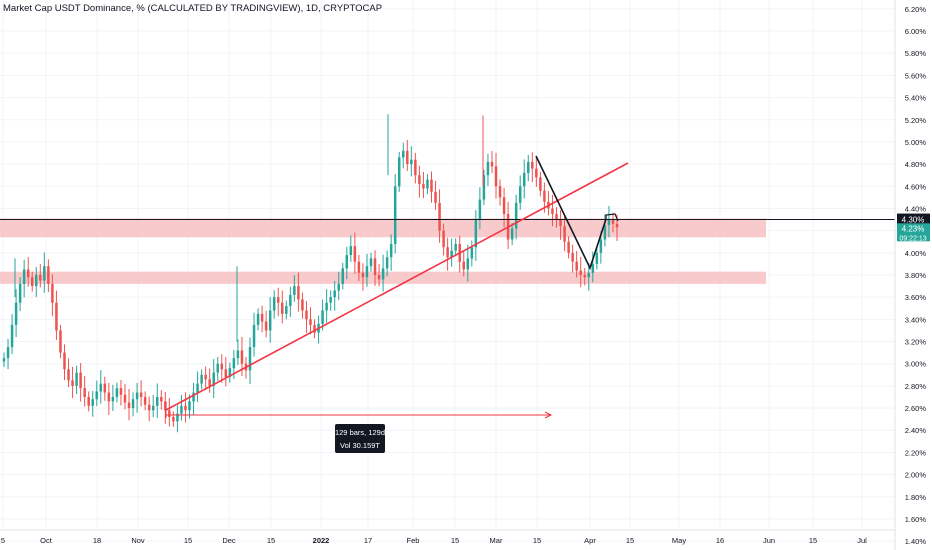 The width and height of the screenshot is (932, 550). Describe the element at coordinates (916, 297) in the screenshot. I see `y-tick-label: 3.60%` at that location.